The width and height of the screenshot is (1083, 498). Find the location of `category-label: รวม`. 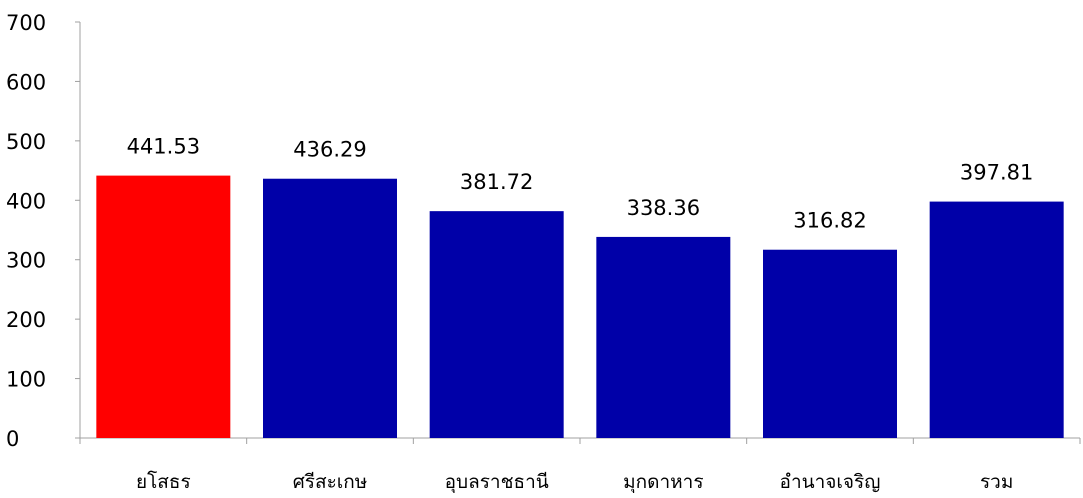

category-label: รวม is located at coordinates (996, 482).